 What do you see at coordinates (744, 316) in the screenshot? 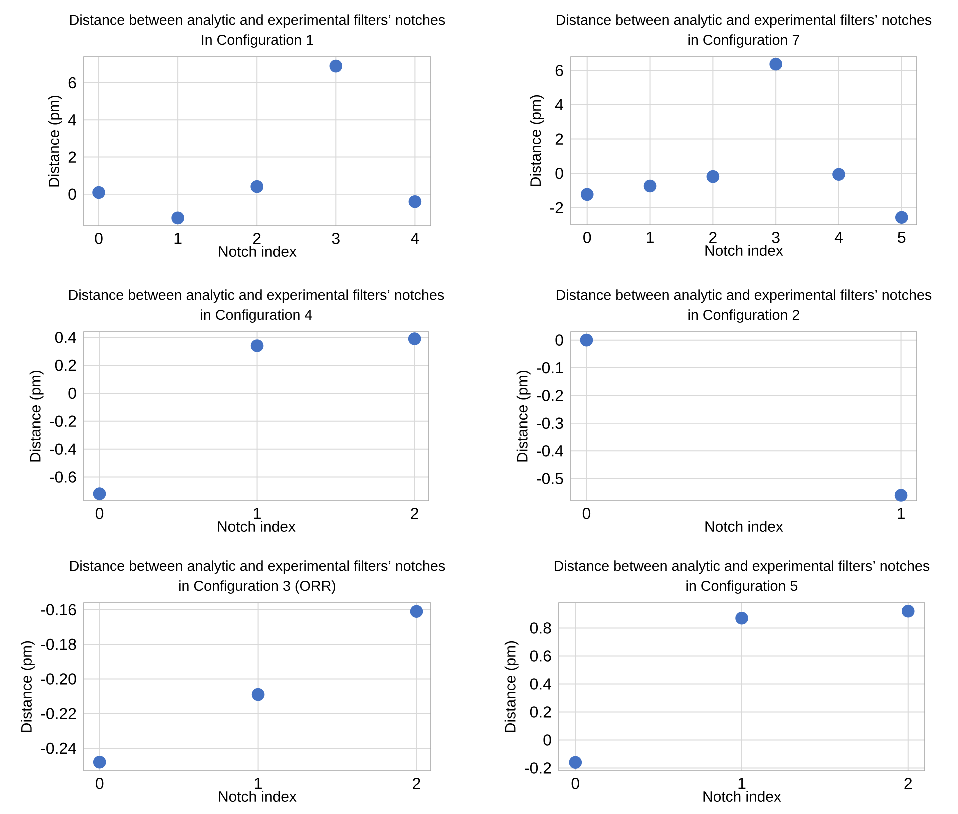
I see `chart-subtitle: in Configuration 2` at bounding box center [744, 316].